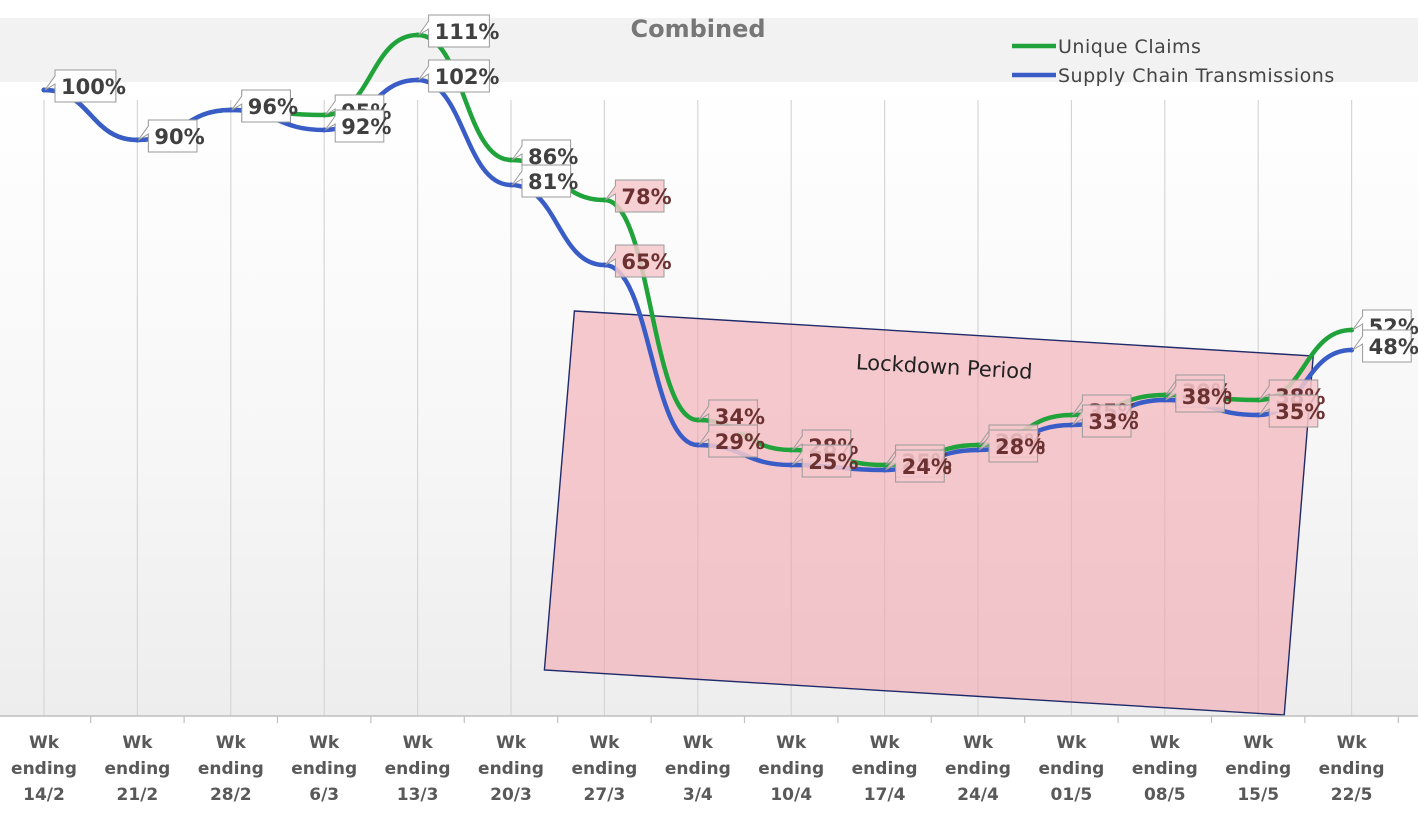 The height and width of the screenshot is (813, 1418). I want to click on svg-text: 96%, so click(273, 107).